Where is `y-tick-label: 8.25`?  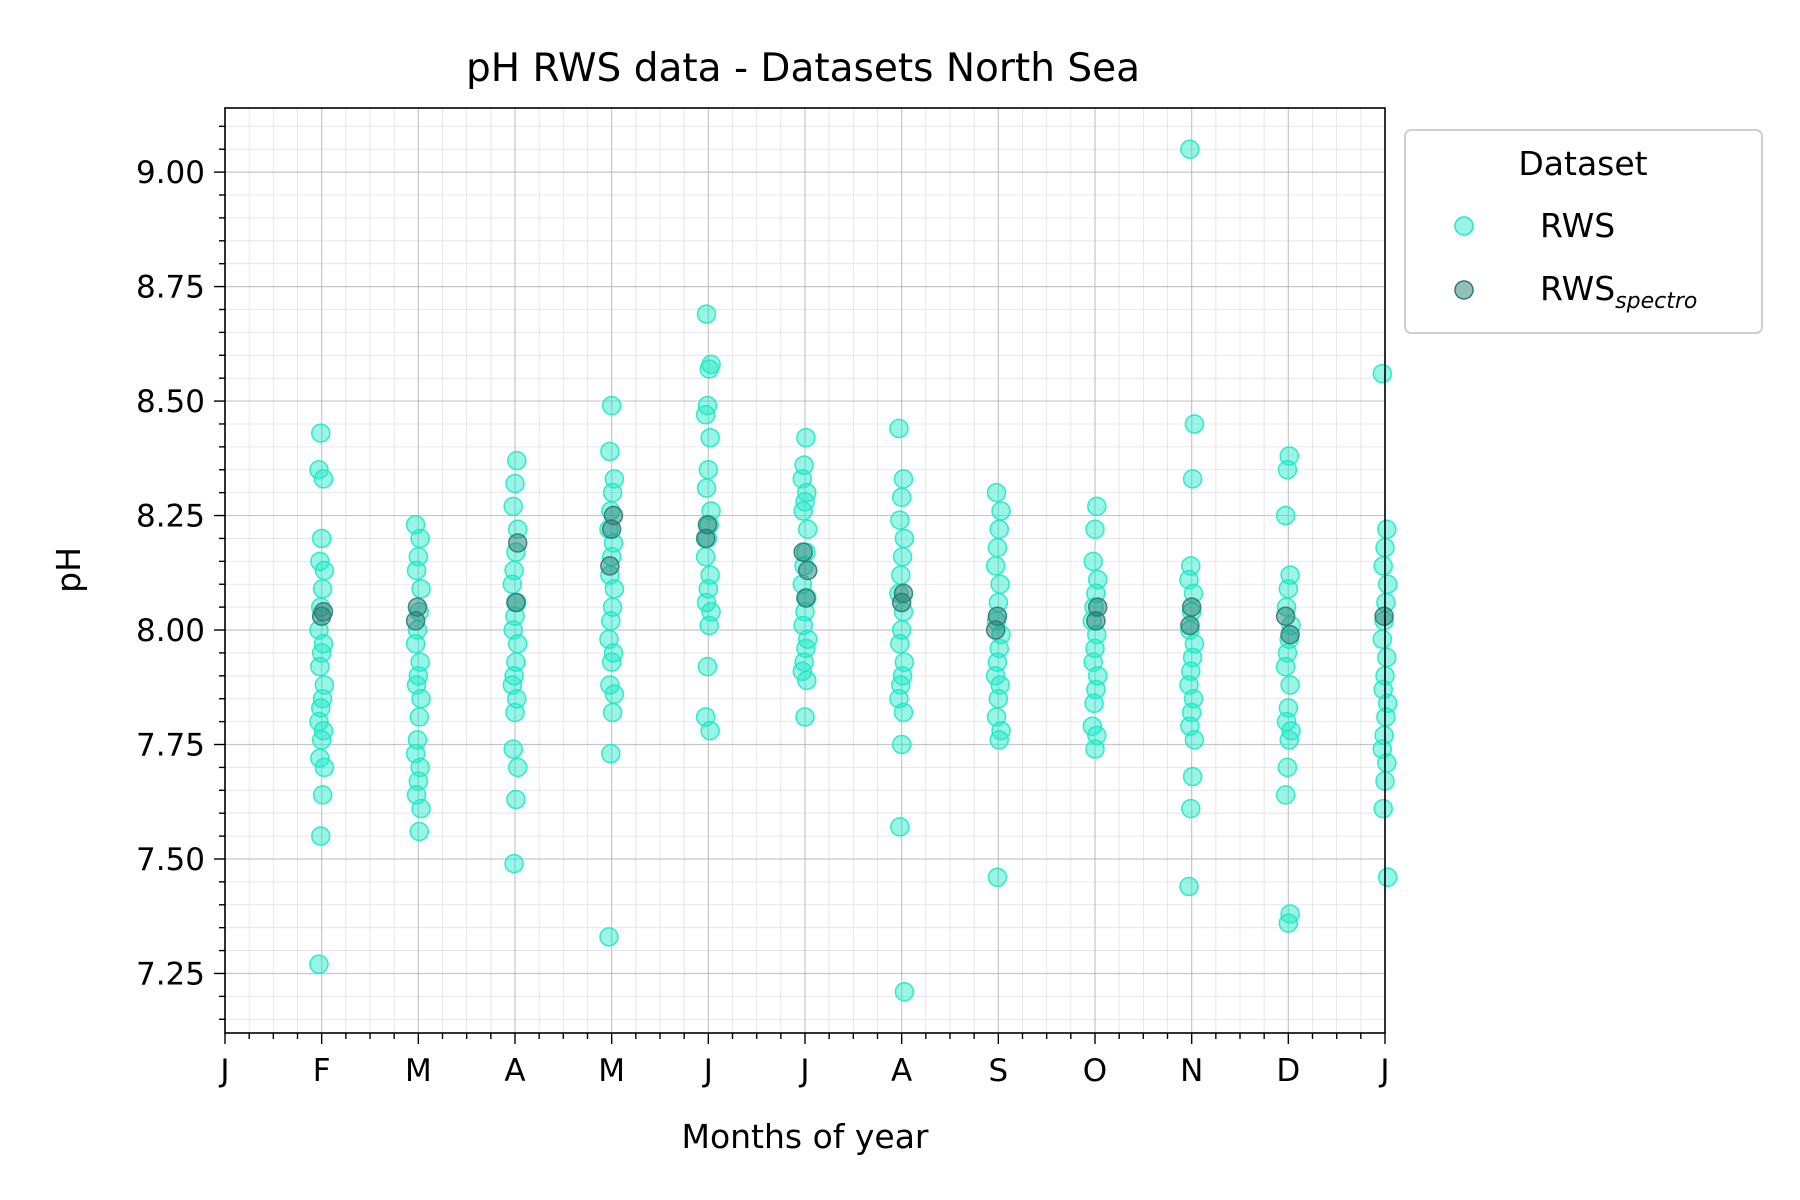 y-tick-label: 8.25 is located at coordinates (170, 517).